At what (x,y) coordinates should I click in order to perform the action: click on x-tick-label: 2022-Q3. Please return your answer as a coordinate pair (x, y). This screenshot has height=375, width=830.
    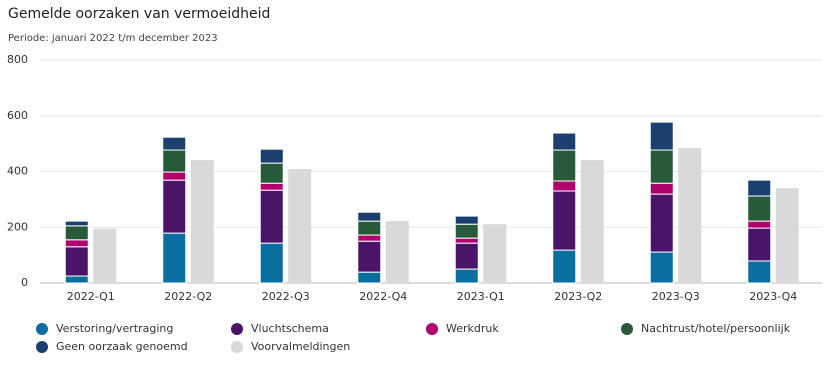
    Looking at the image, I should click on (286, 296).